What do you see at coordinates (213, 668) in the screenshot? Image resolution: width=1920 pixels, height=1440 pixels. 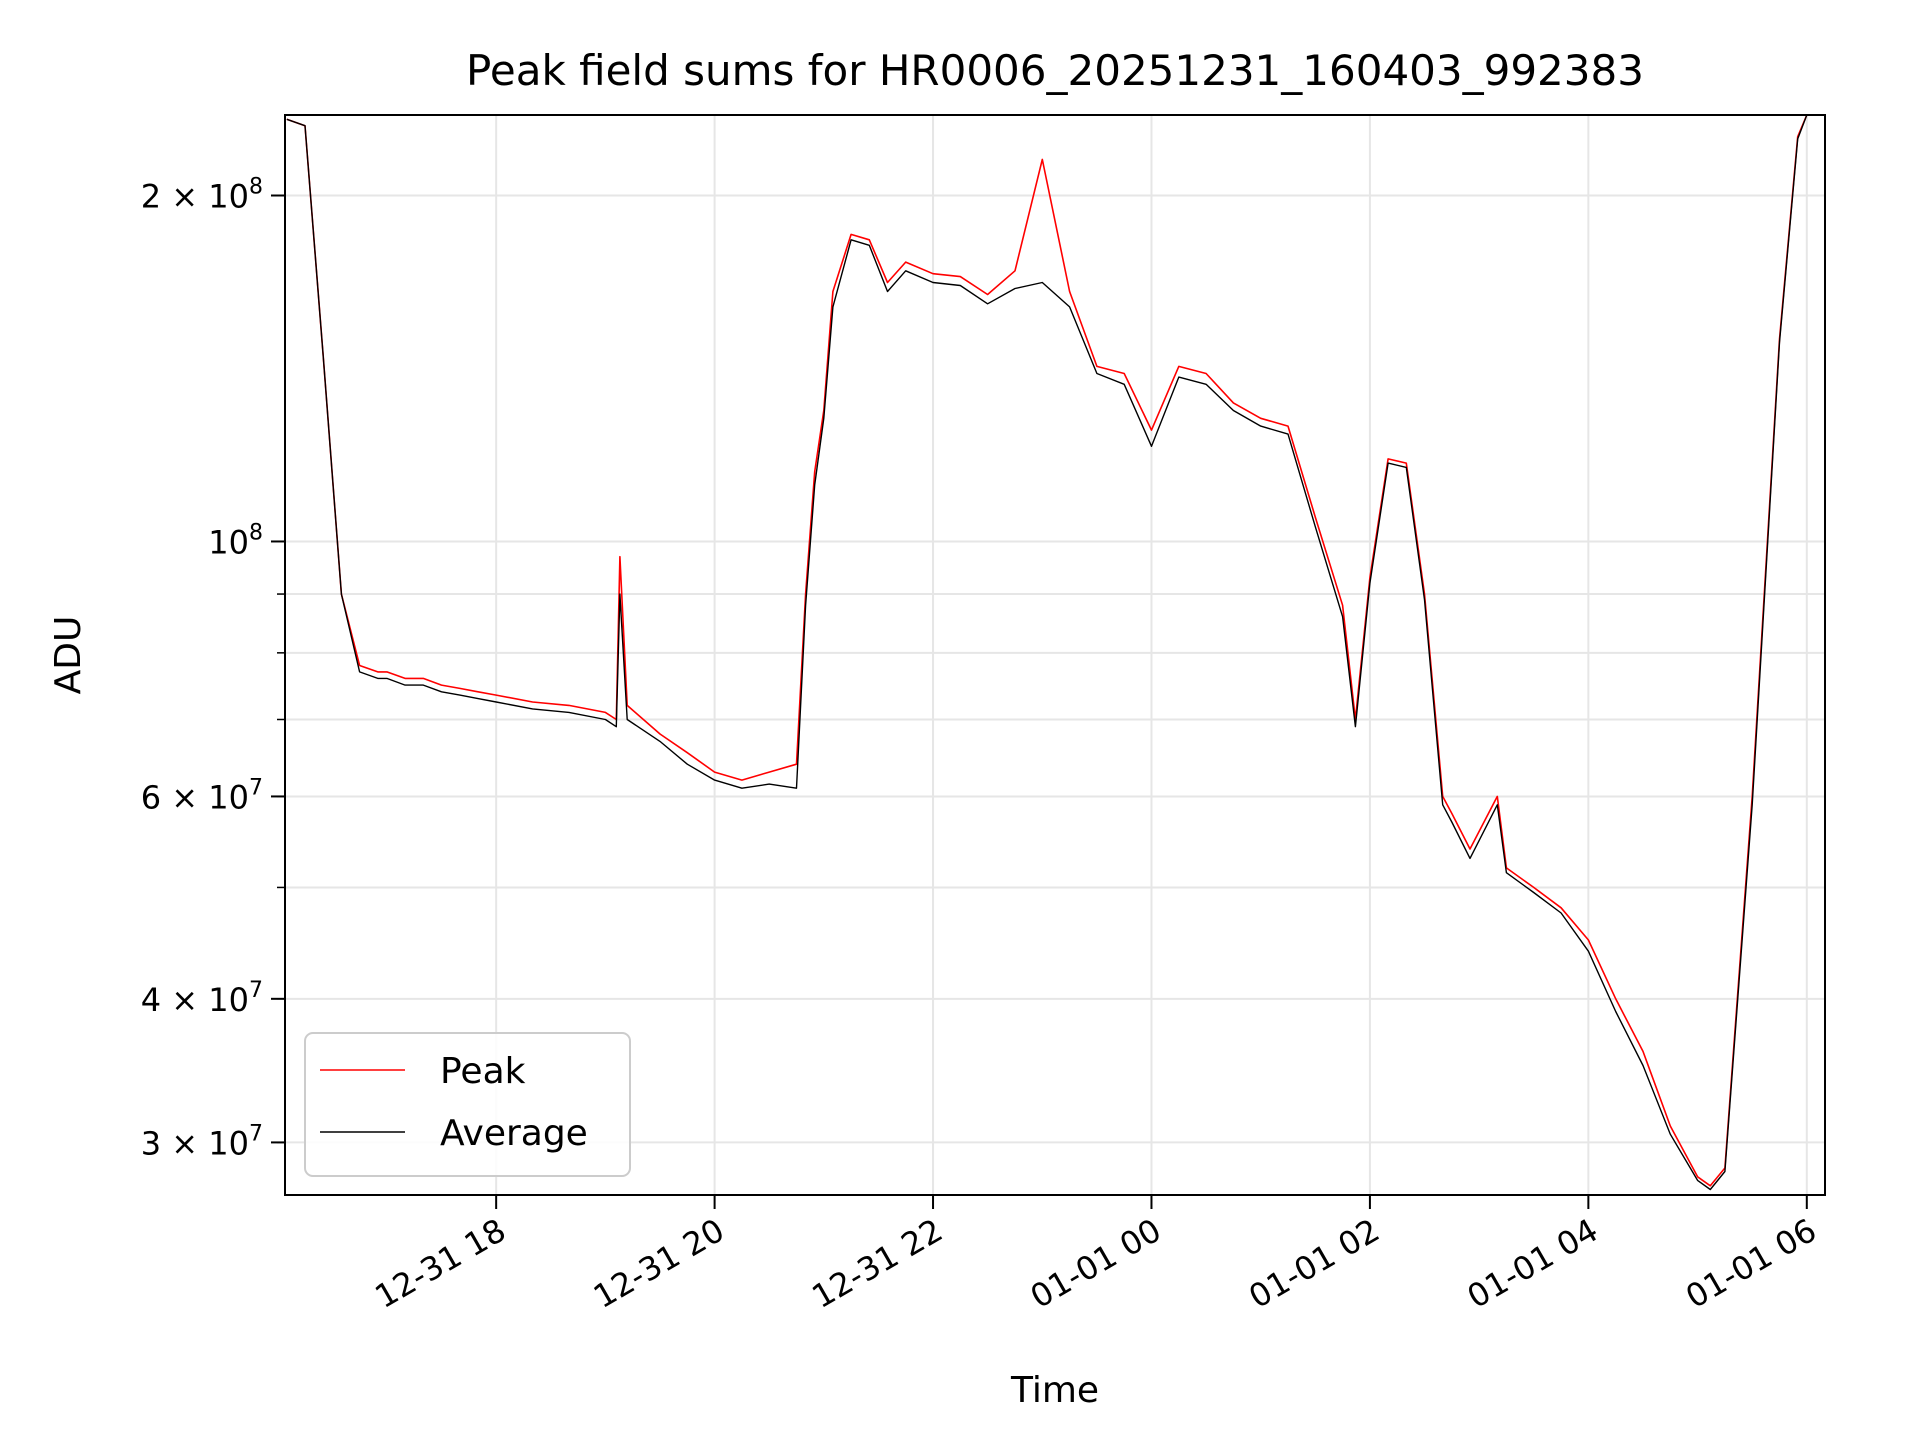 I see `y-axis: 3 × 107 4 × 107 6 × 107 108 2 × 108` at bounding box center [213, 668].